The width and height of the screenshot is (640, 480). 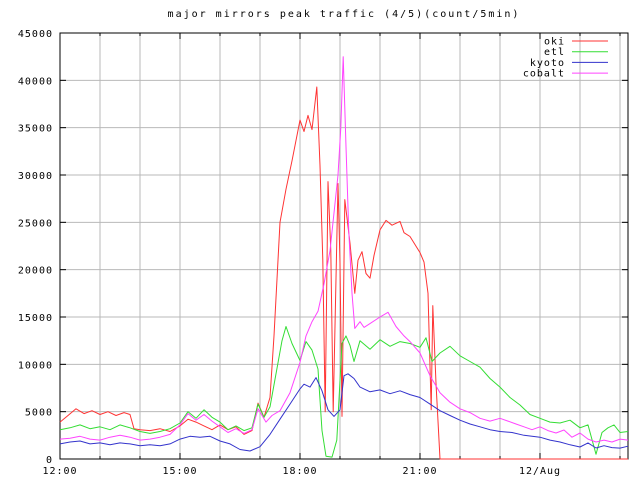 What do you see at coordinates (344, 412) in the screenshot?
I see `series-line-kyoto` at bounding box center [344, 412].